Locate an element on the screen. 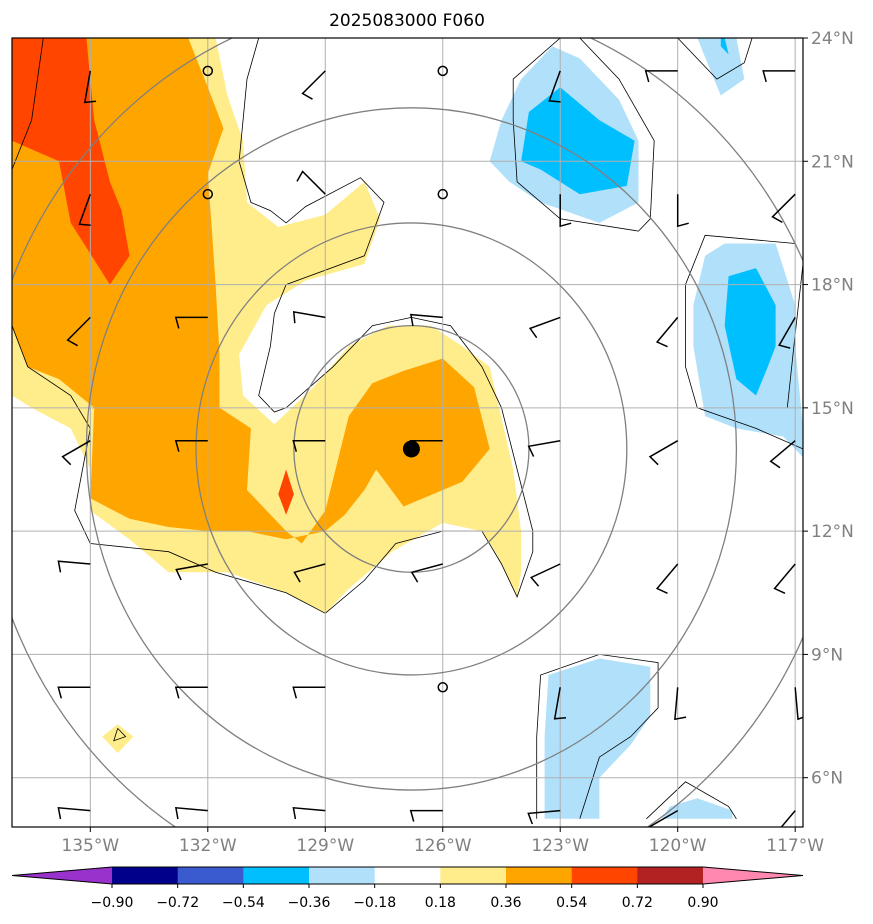 This screenshot has width=873, height=924. x-tick-label-5: 120°W is located at coordinates (678, 846).